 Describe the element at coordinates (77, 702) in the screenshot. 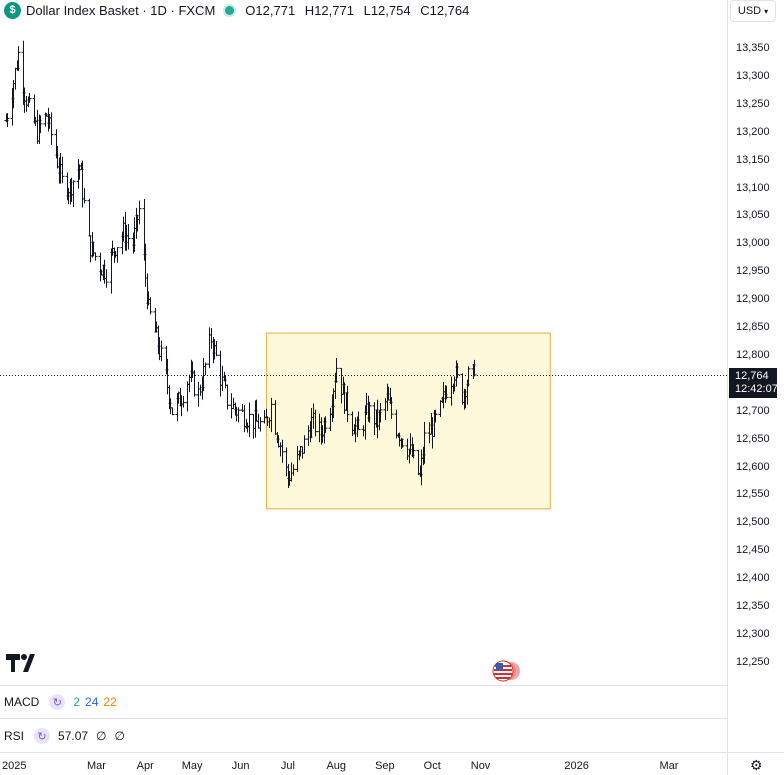

I see `macd-param-1: 2` at that location.